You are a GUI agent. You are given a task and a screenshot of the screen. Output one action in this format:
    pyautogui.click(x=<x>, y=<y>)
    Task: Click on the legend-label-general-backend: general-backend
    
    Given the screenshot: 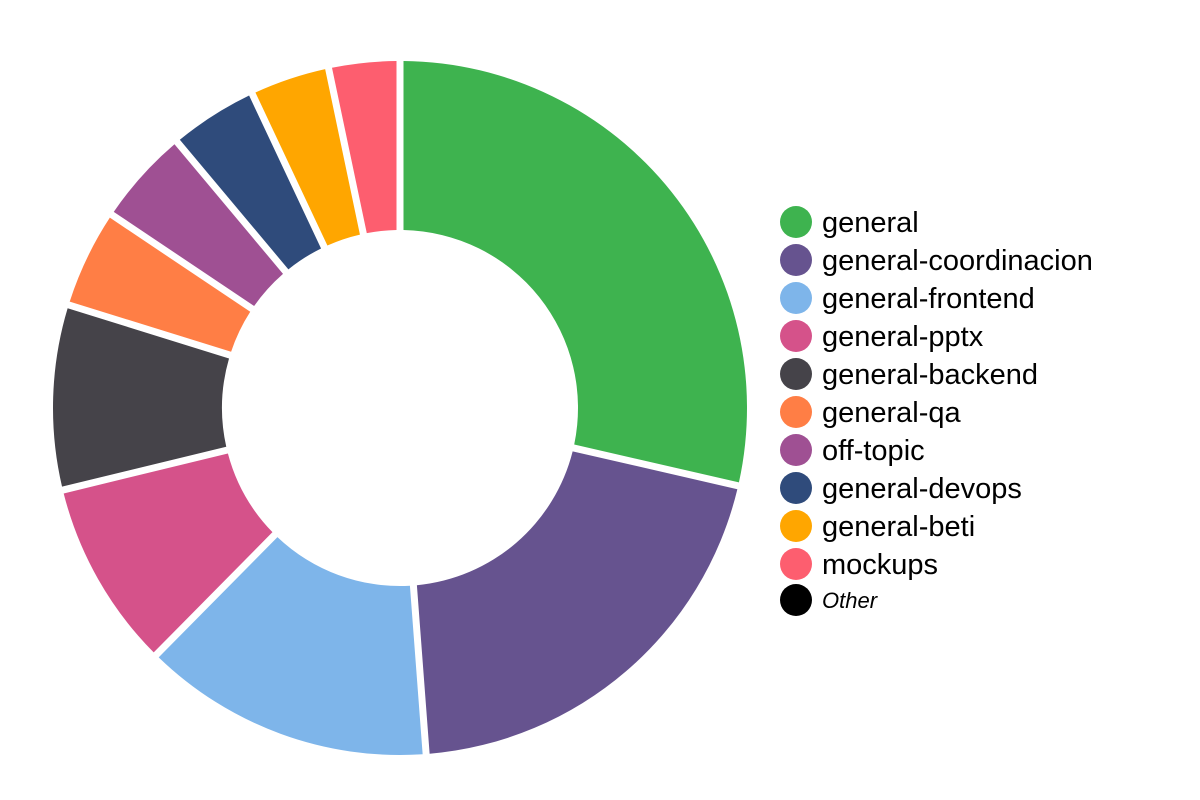 What is the action you would take?
    pyautogui.click(x=930, y=375)
    